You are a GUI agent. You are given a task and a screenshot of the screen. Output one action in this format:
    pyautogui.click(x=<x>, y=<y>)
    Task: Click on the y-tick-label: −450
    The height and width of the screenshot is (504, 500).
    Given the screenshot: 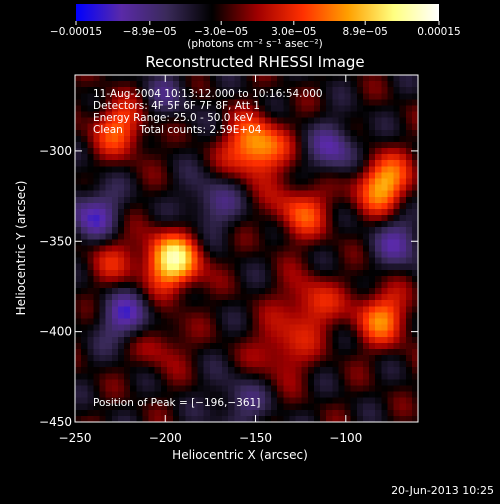 What is the action you would take?
    pyautogui.click(x=55, y=422)
    